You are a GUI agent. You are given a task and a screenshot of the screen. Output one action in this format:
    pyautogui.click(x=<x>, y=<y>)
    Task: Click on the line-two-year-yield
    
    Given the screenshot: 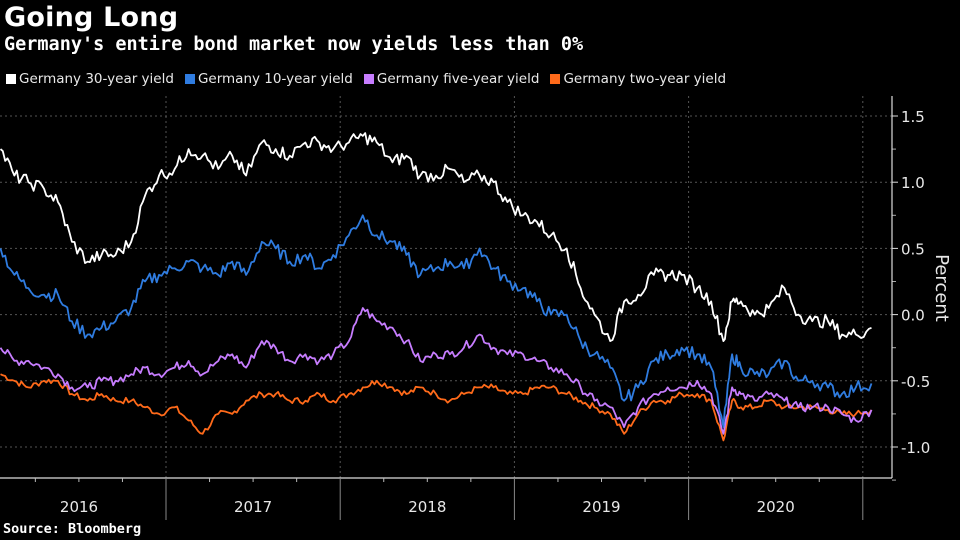 What is the action you would take?
    pyautogui.click(x=436, y=407)
    